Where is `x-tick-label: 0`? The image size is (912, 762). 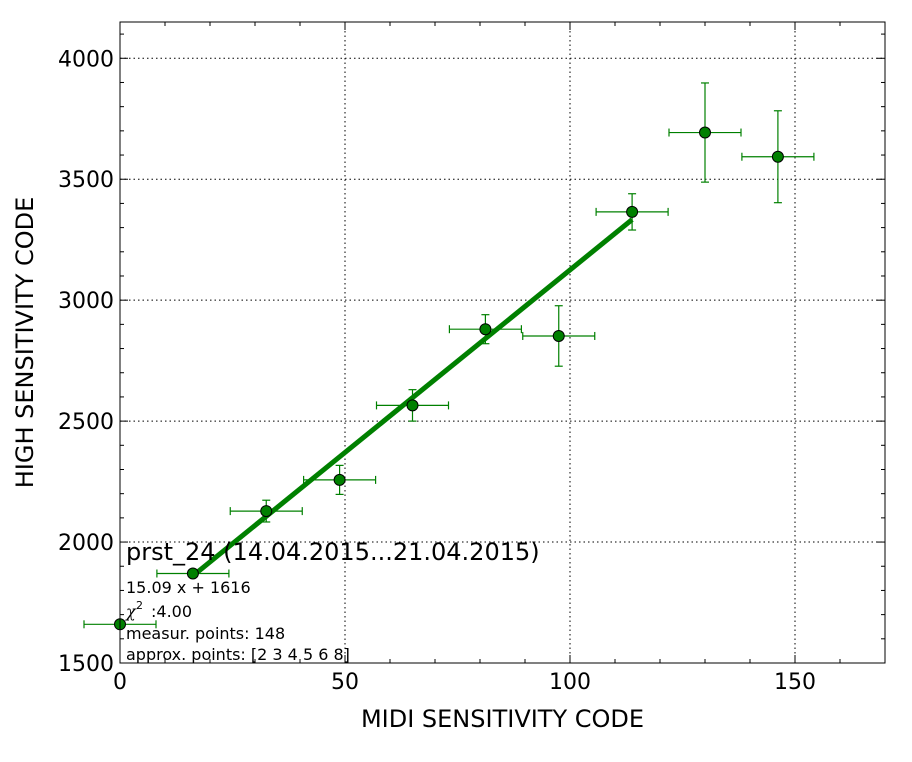 x-tick-label: 0 is located at coordinates (120, 682).